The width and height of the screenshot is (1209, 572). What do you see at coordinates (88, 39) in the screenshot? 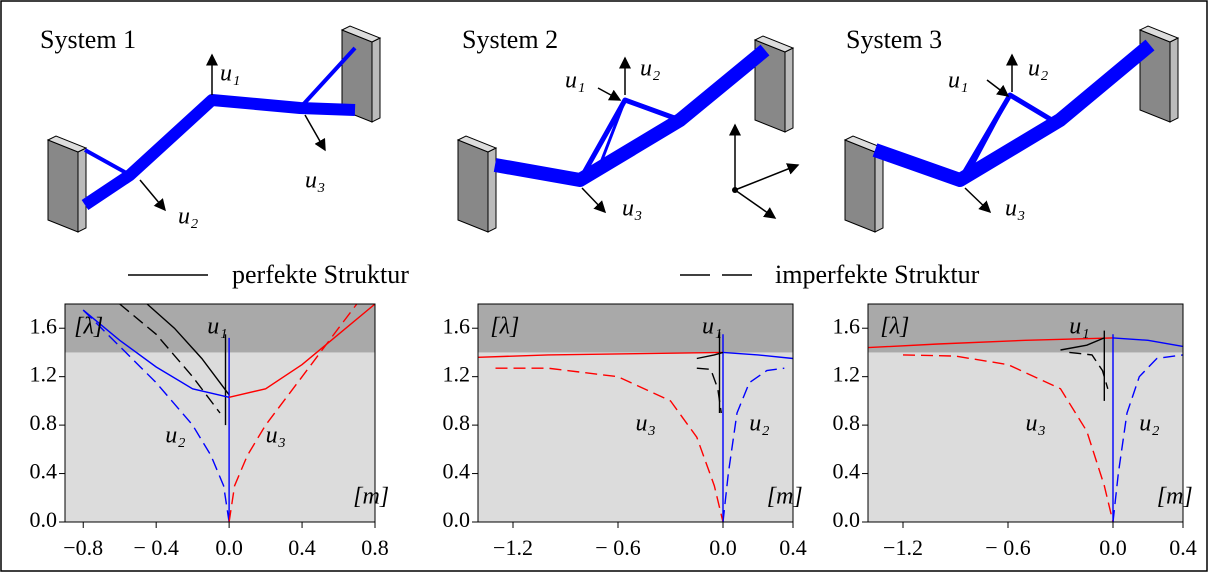
I see `system-title: System 1` at bounding box center [88, 39].